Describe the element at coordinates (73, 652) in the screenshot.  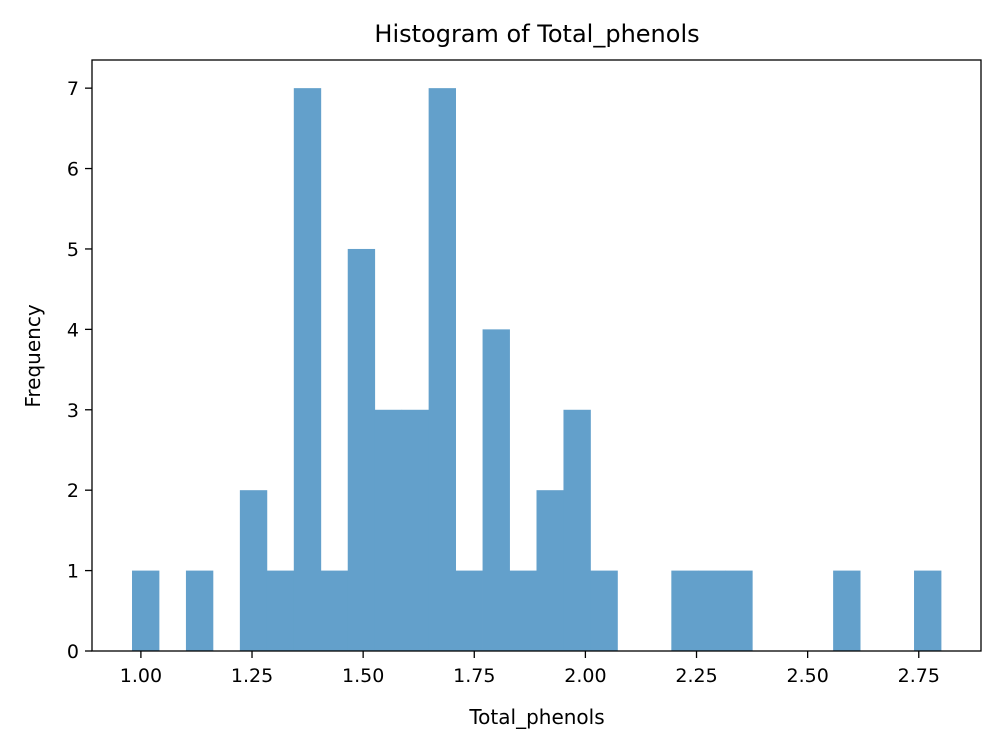
I see `y-tick-label: 0` at that location.